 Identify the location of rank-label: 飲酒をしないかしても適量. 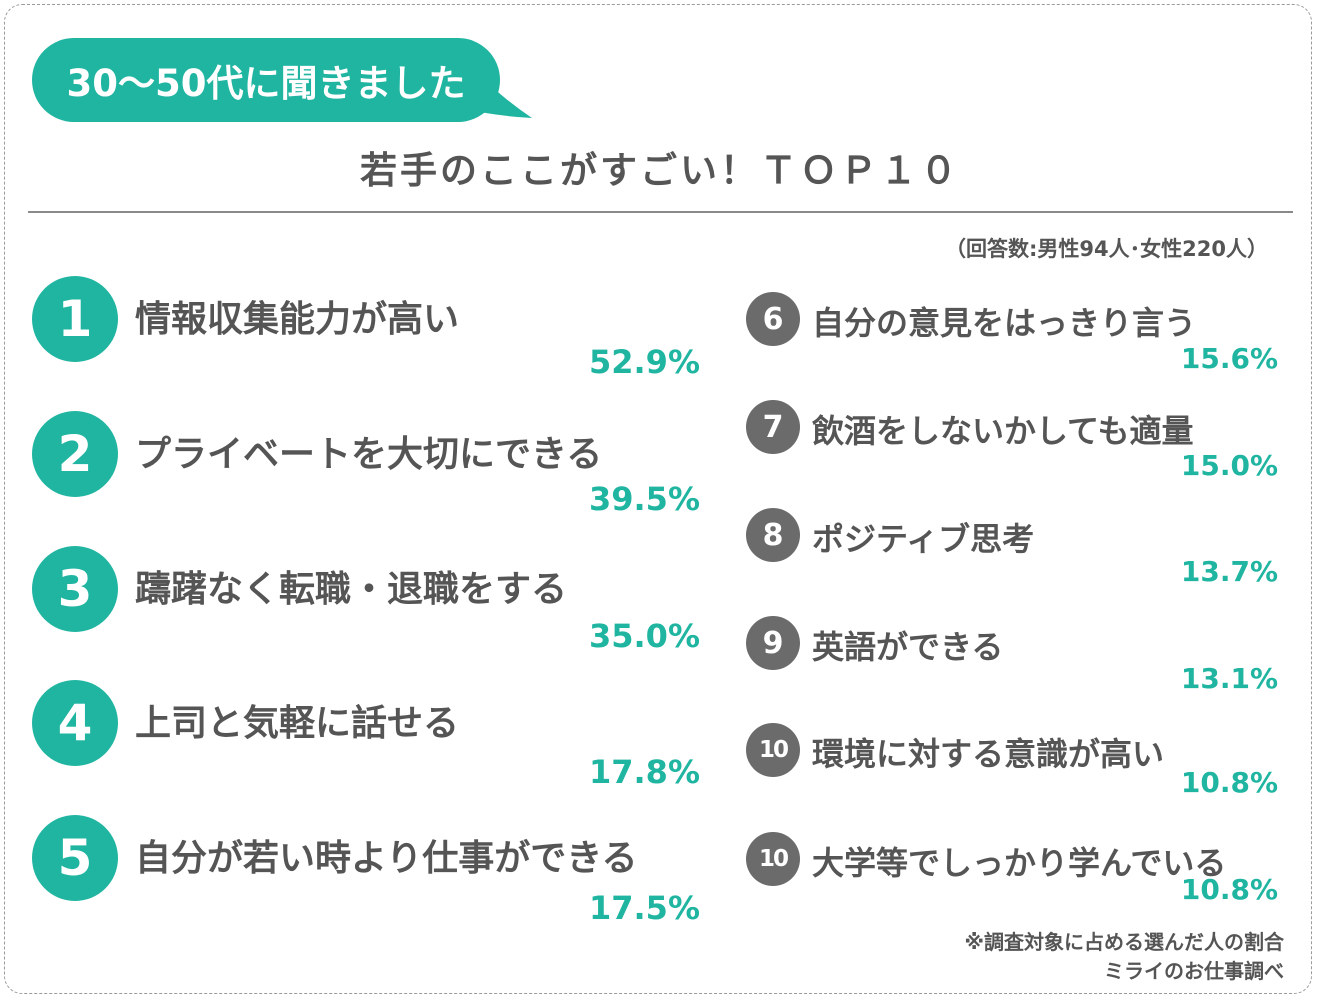
(1003, 431).